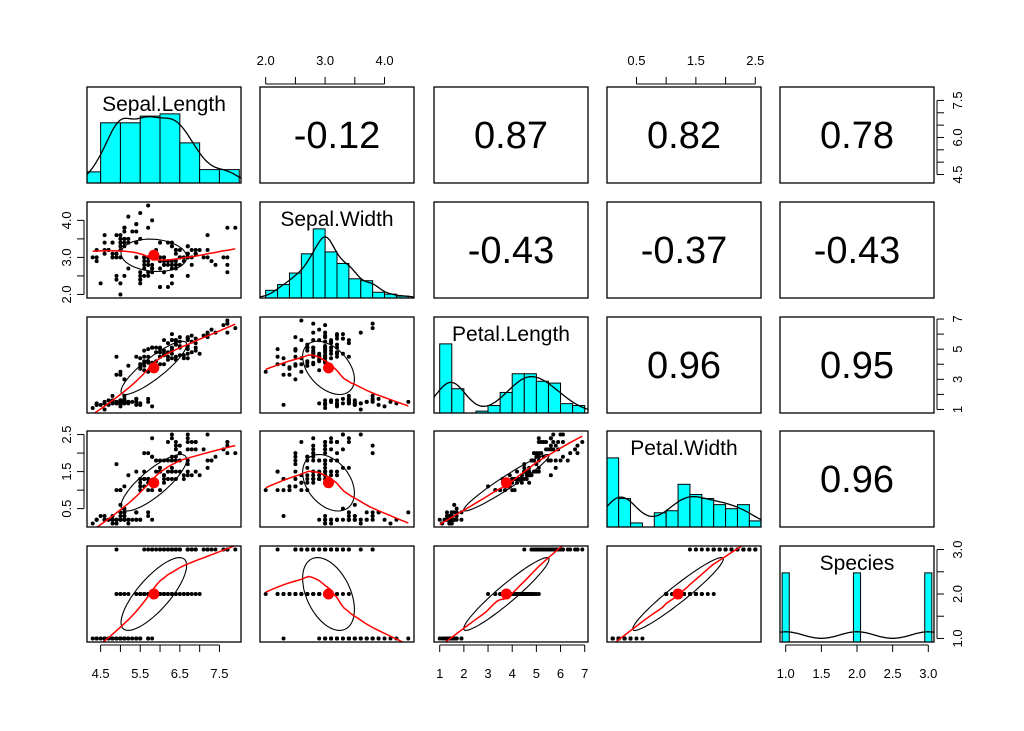 This screenshot has width=1024, height=731. I want to click on correlation-value: 0.87, so click(511, 136).